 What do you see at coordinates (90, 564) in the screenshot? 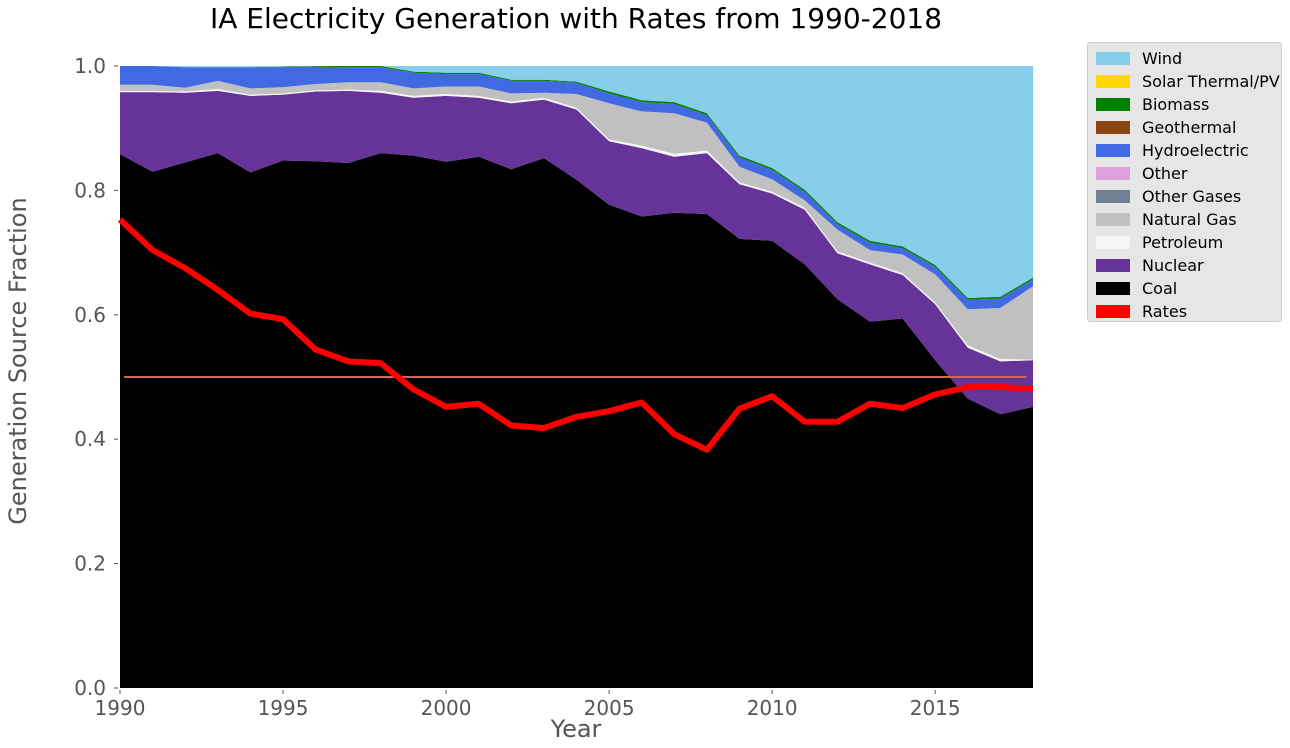
I see `y-tick-label: 0.2` at bounding box center [90, 564].